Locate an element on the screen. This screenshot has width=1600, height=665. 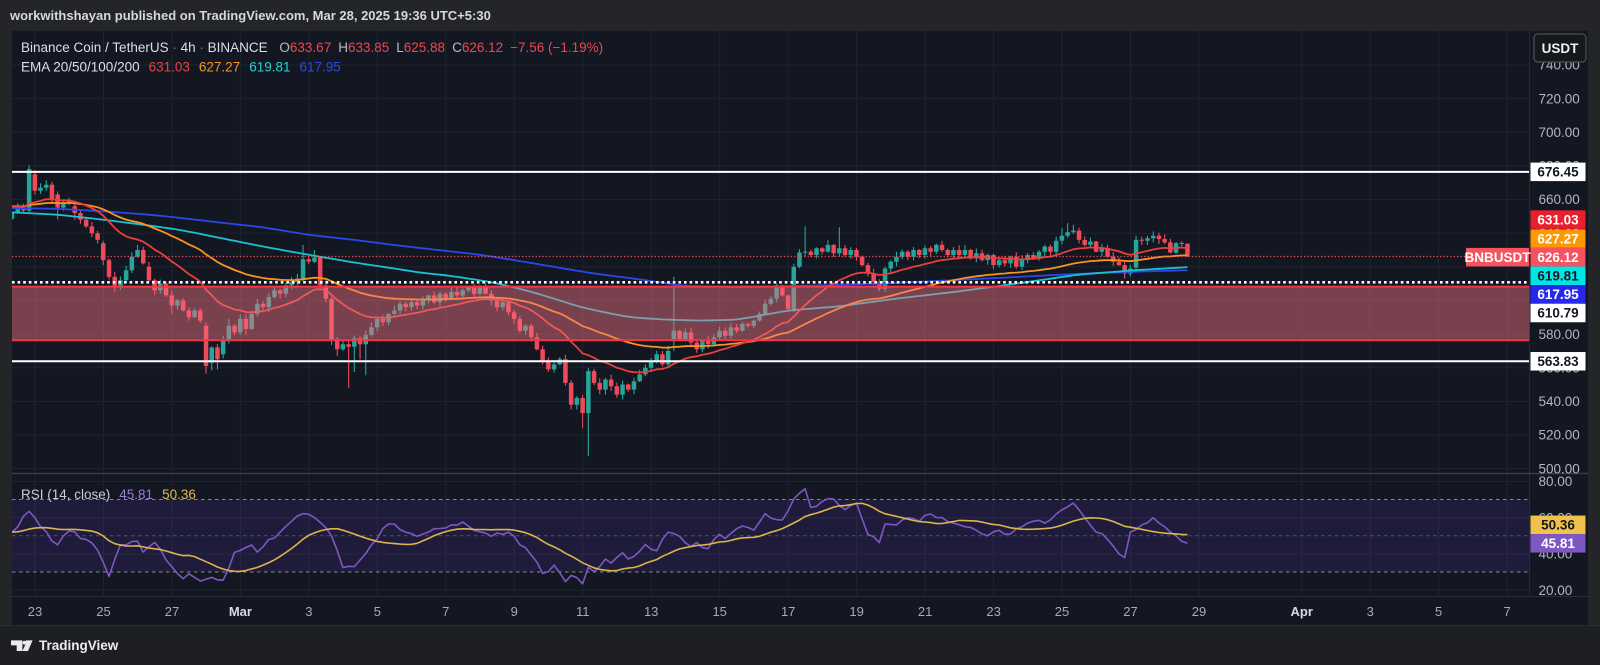
svg-text: 19 is located at coordinates (856, 611).